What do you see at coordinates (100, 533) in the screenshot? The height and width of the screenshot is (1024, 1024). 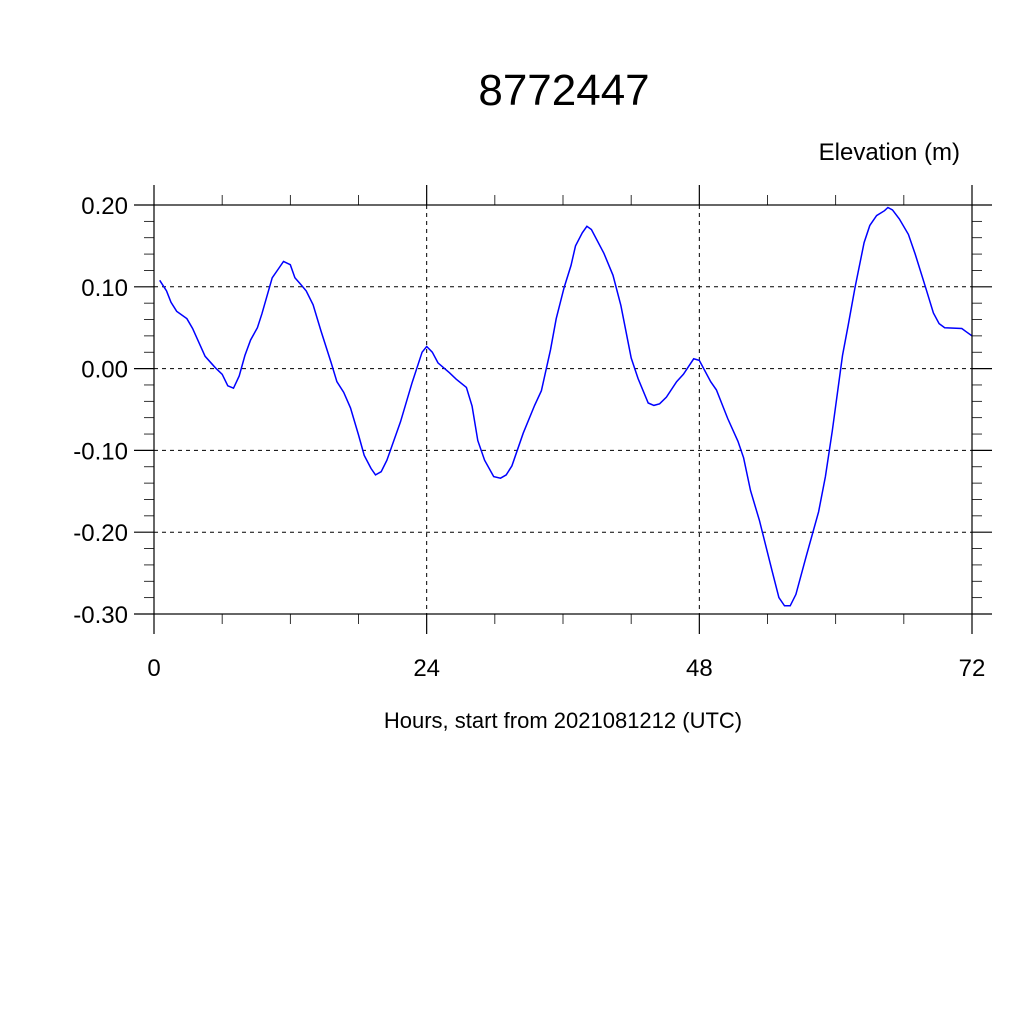 I see `y-tick-label: -0.20` at bounding box center [100, 533].